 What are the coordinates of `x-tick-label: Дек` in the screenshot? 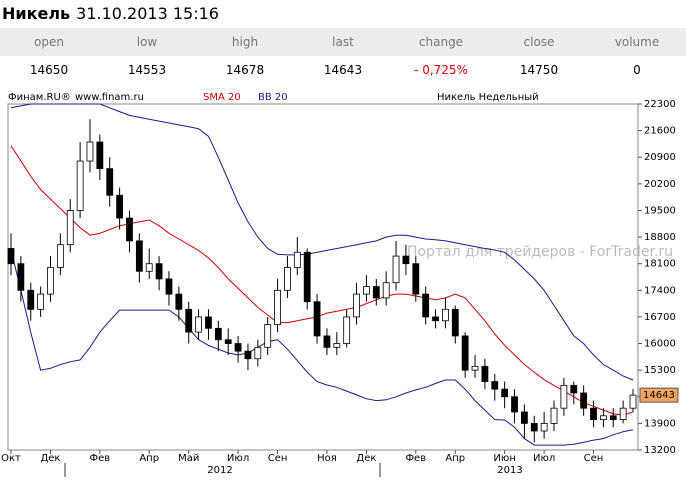 It's located at (366, 458).